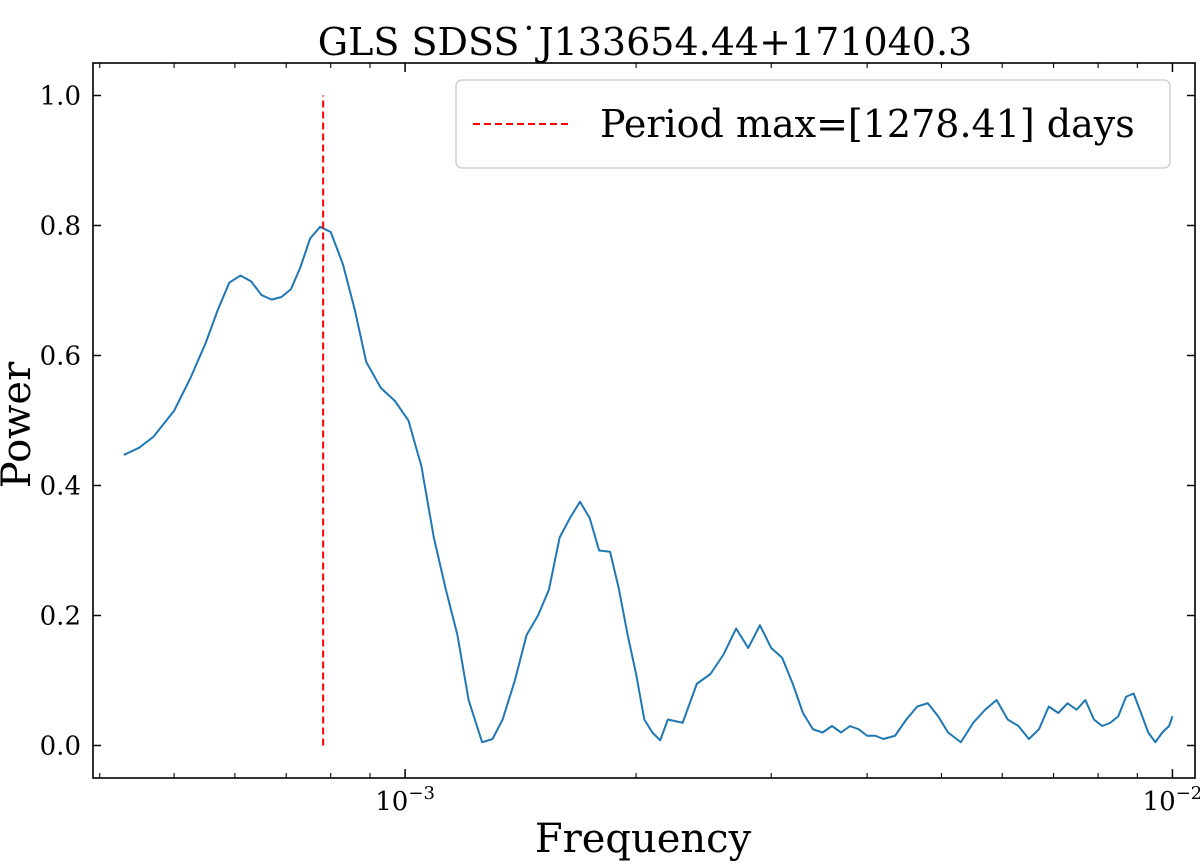 The image size is (1200, 865). I want to click on y-tick-label: 0.8, so click(60, 227).